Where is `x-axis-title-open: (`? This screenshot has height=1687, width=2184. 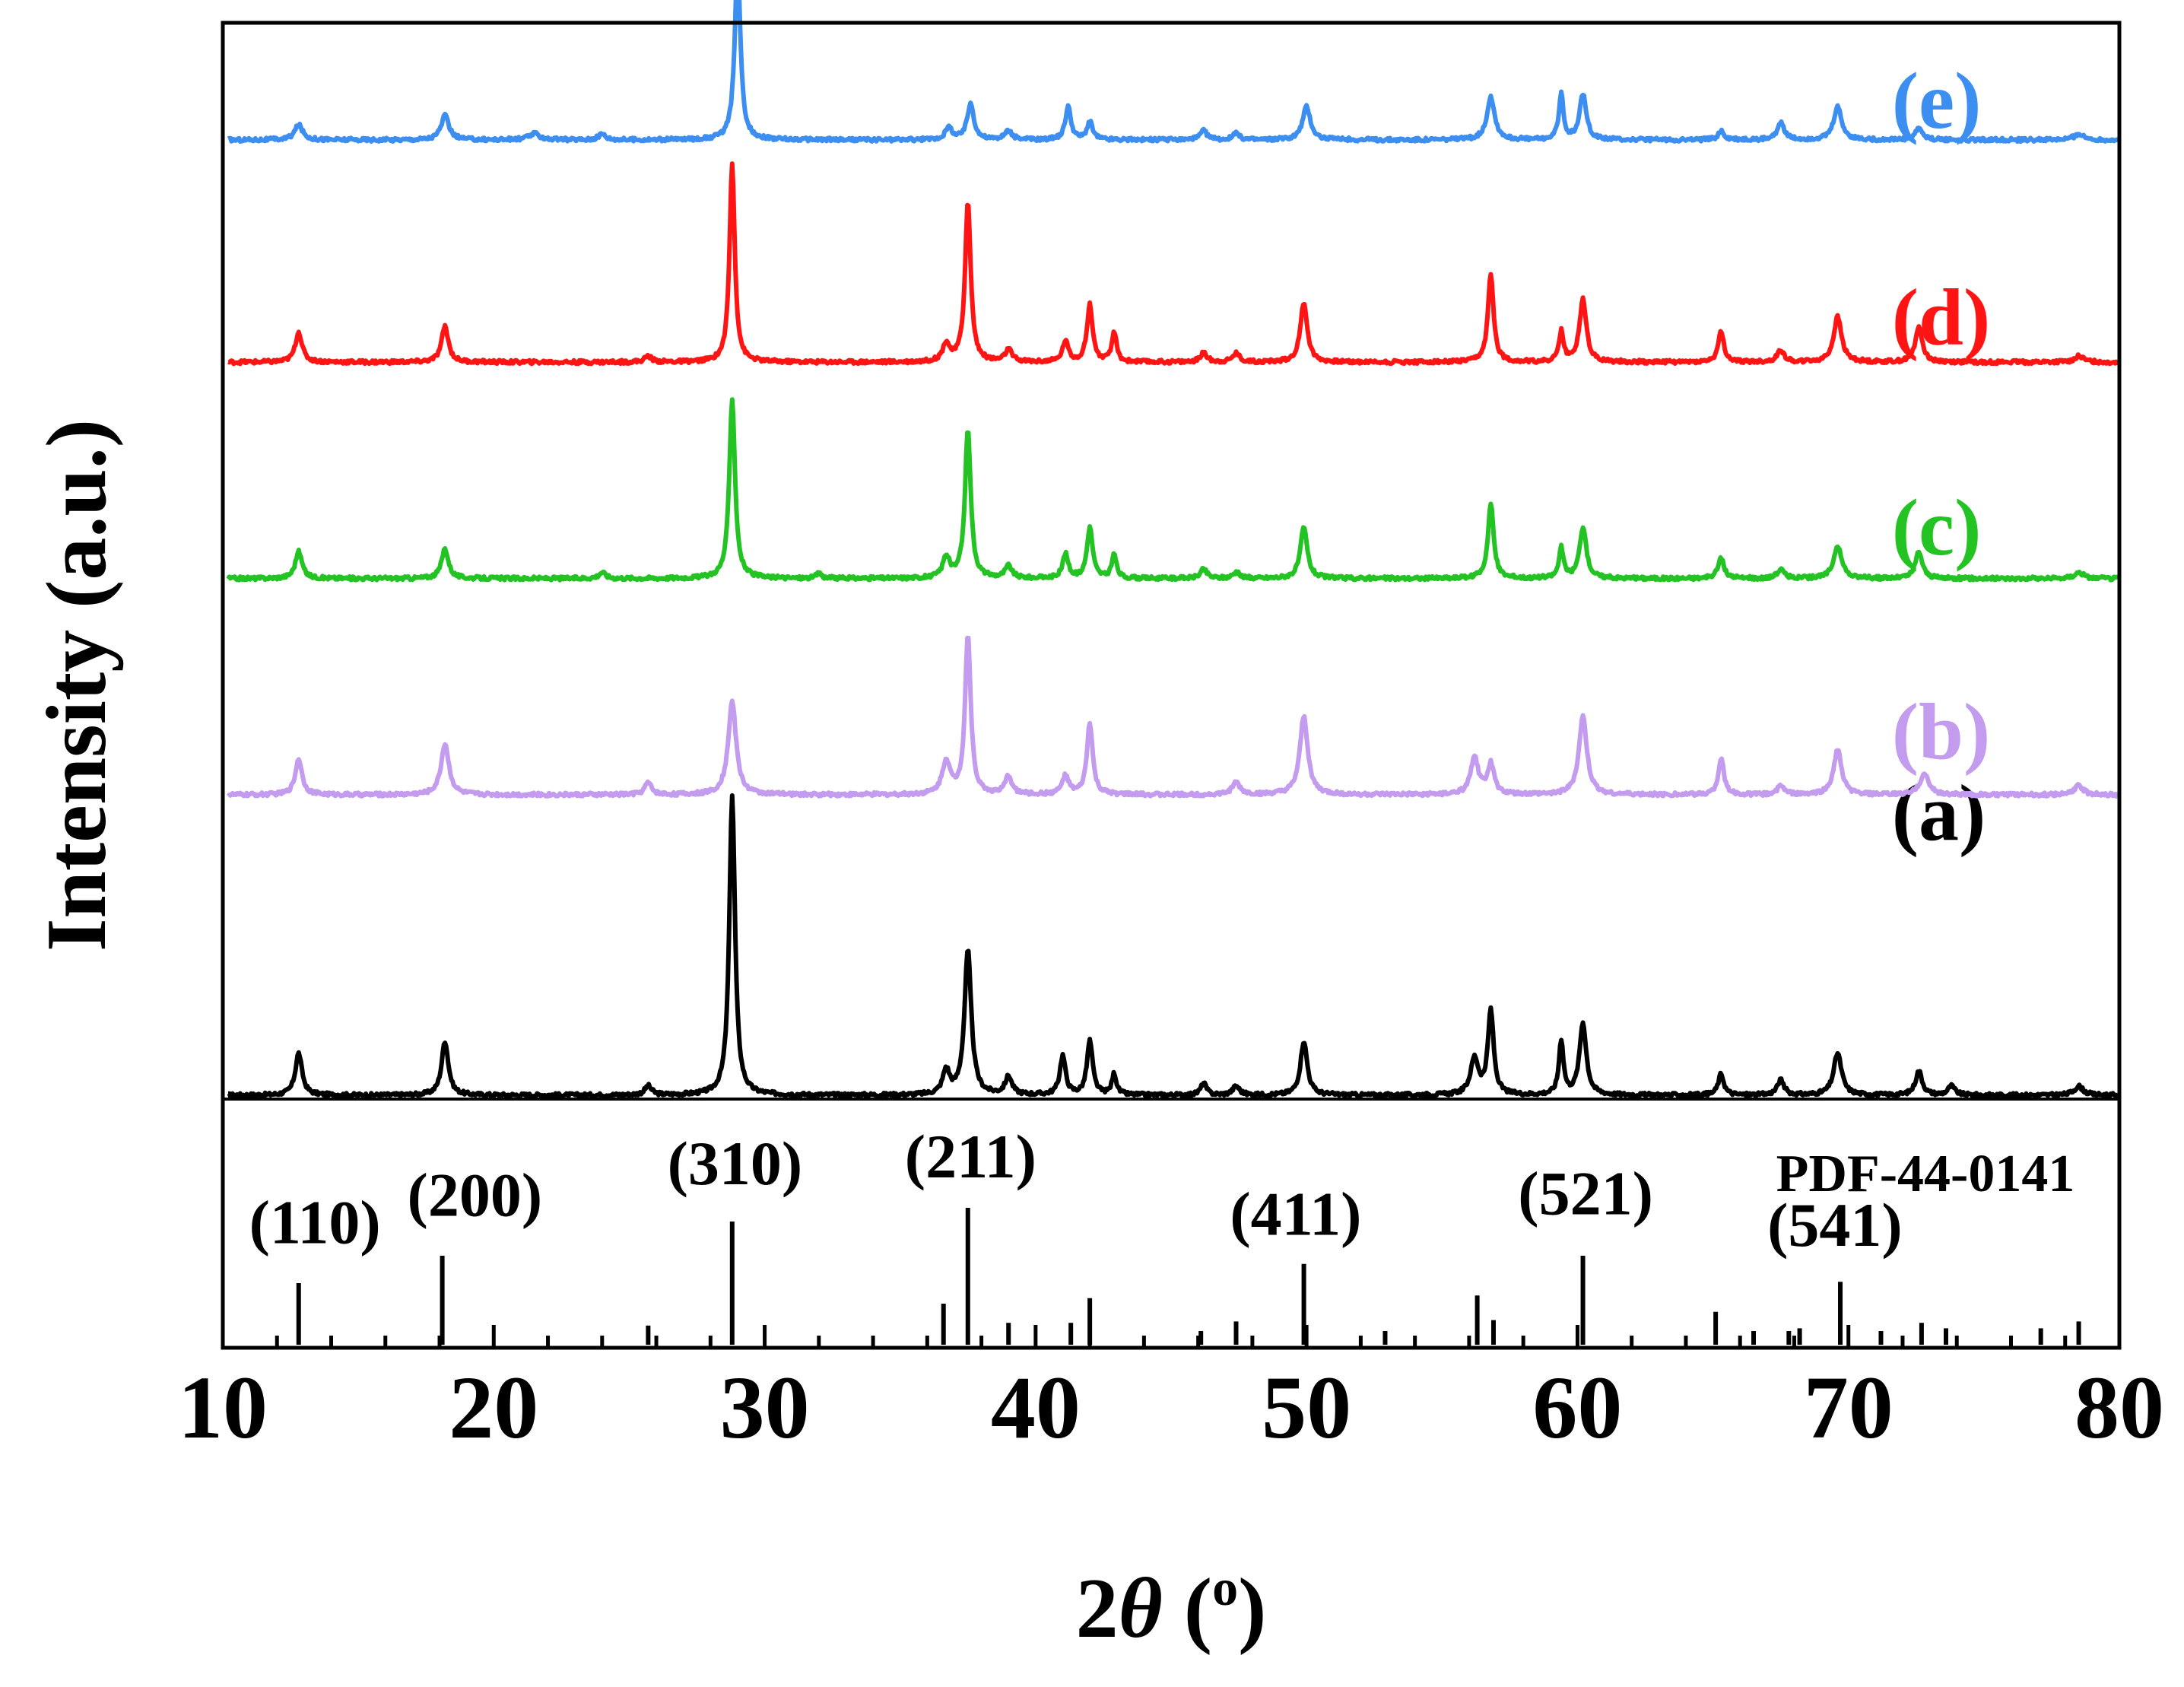 x-axis-title-open: ( is located at coordinates (1187, 1609).